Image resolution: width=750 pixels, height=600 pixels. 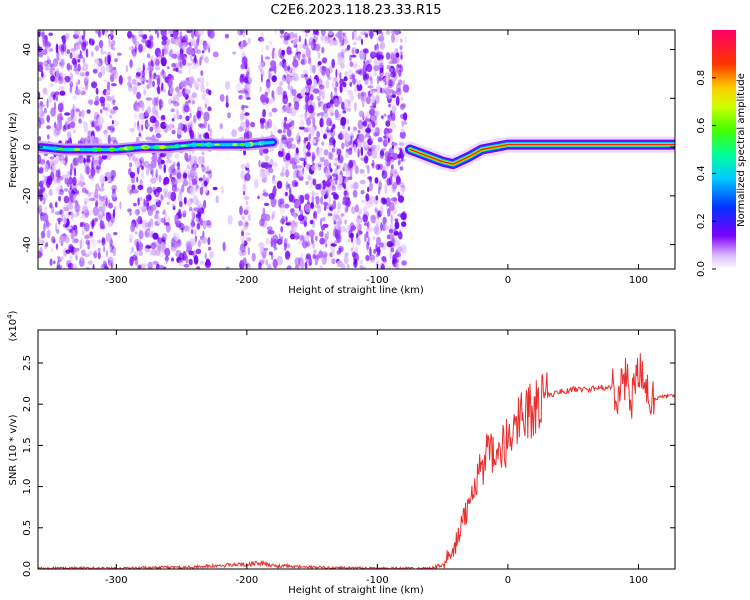 What do you see at coordinates (146, 147) in the screenshot?
I see `ridge-blob` at bounding box center [146, 147].